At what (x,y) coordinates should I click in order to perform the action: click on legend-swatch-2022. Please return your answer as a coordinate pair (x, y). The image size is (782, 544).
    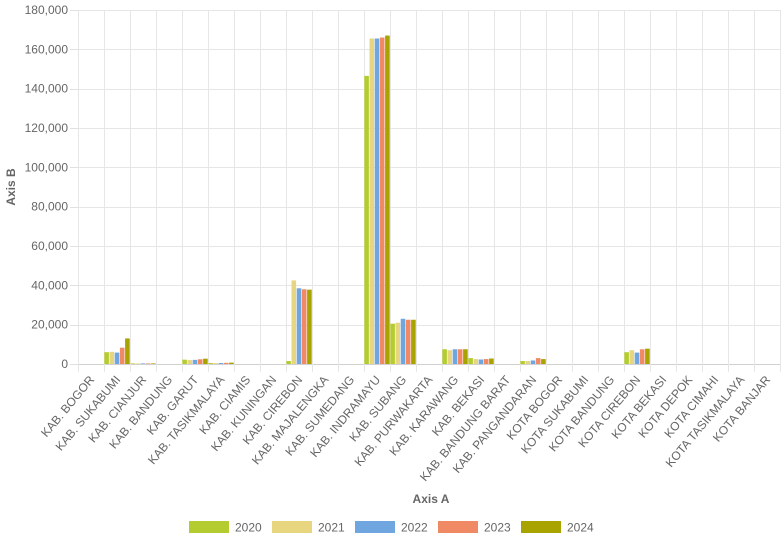
    Looking at the image, I should click on (375, 527).